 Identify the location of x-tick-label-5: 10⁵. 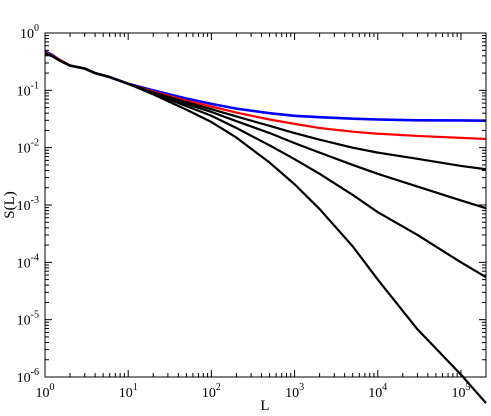
(460, 391).